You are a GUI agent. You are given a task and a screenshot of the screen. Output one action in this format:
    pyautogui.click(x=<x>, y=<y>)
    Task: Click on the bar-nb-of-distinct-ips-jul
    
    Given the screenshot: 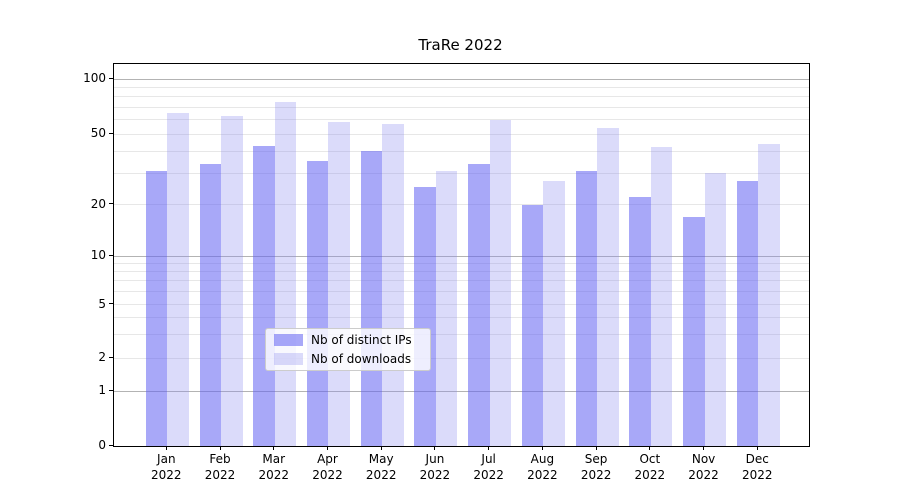 What is the action you would take?
    pyautogui.click(x=479, y=304)
    